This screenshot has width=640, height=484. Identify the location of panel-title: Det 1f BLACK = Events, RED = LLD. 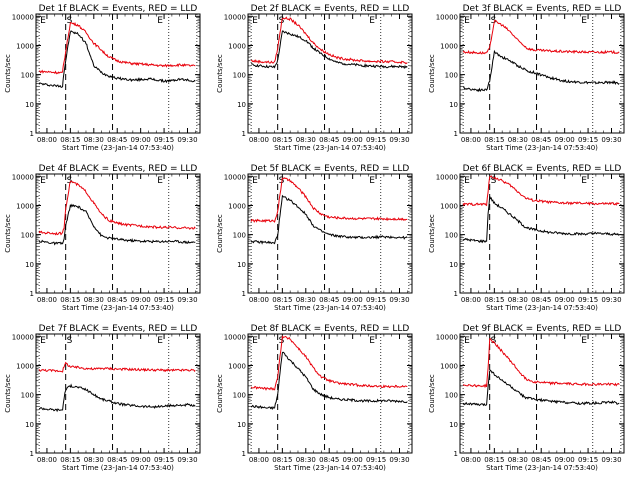
(118, 9).